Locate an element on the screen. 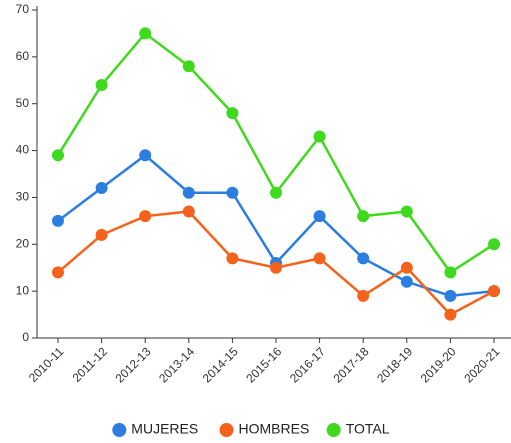 Image resolution: width=511 pixels, height=443 pixels. legend-label: MUJERES is located at coordinates (164, 429).